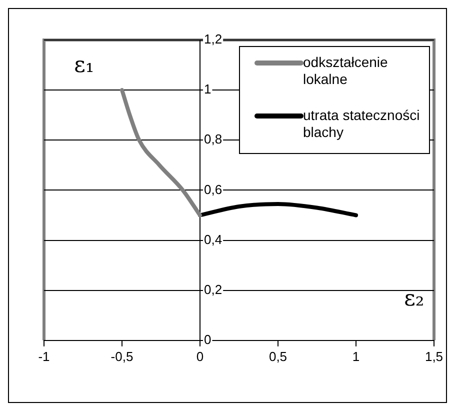  What do you see at coordinates (213, 239) in the screenshot?
I see `y-tick-label: 0,4` at bounding box center [213, 239].